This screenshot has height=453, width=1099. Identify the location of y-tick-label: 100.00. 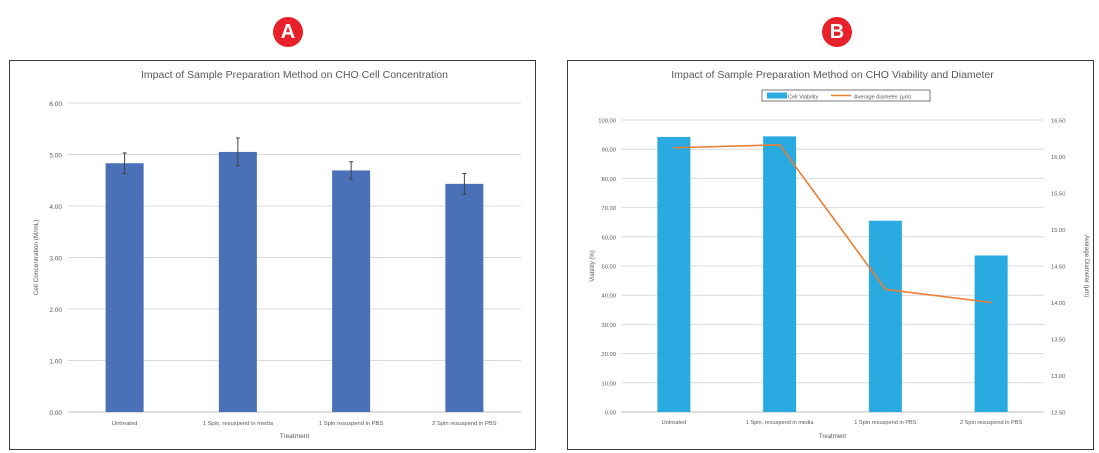
(607, 122).